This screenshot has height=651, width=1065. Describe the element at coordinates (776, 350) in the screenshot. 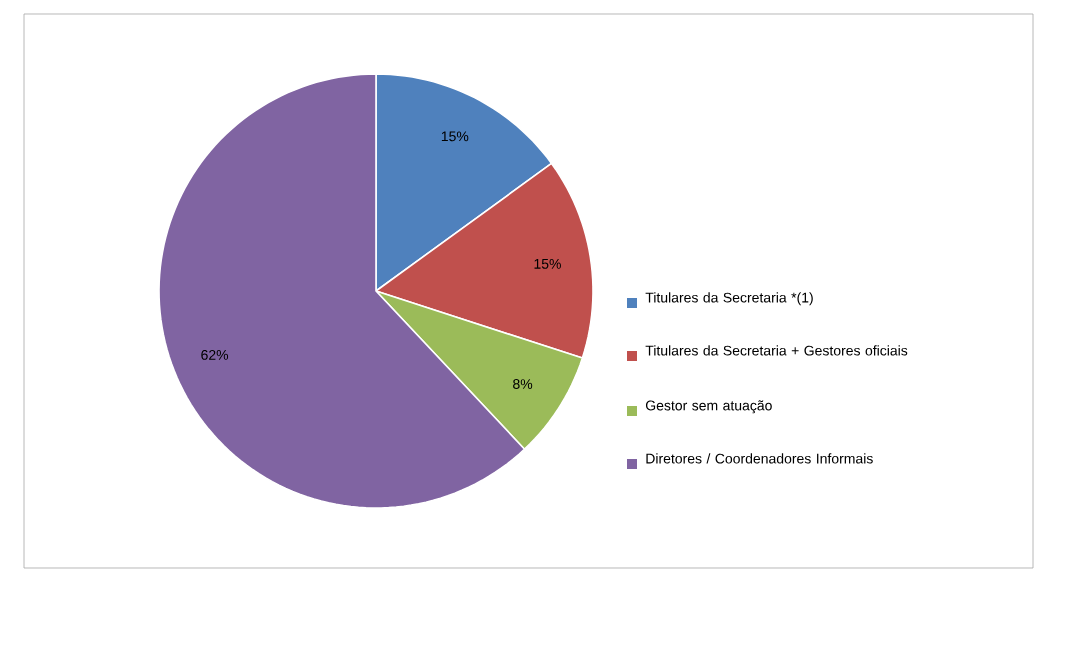

I see `legend-label: Titulares da Secretaria + Gestores oficiais` at that location.